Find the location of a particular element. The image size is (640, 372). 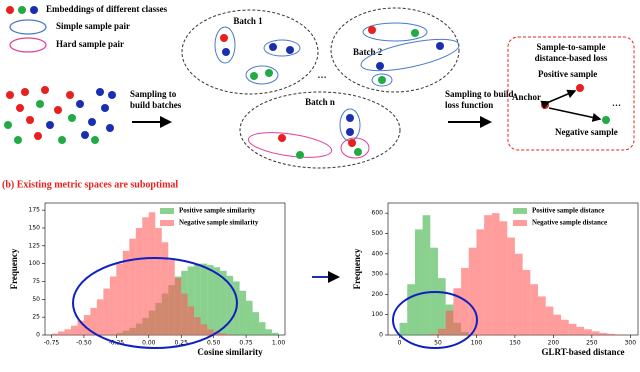

pair is located at coordinates (350, 125).